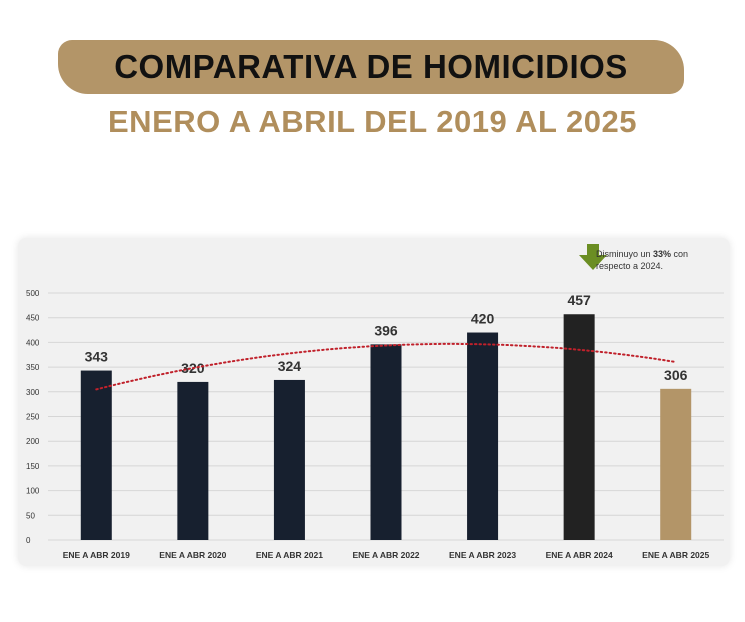 Image resolution: width=745 pixels, height=622 pixels. What do you see at coordinates (33, 441) in the screenshot?
I see `y-tick-label: 200` at bounding box center [33, 441].